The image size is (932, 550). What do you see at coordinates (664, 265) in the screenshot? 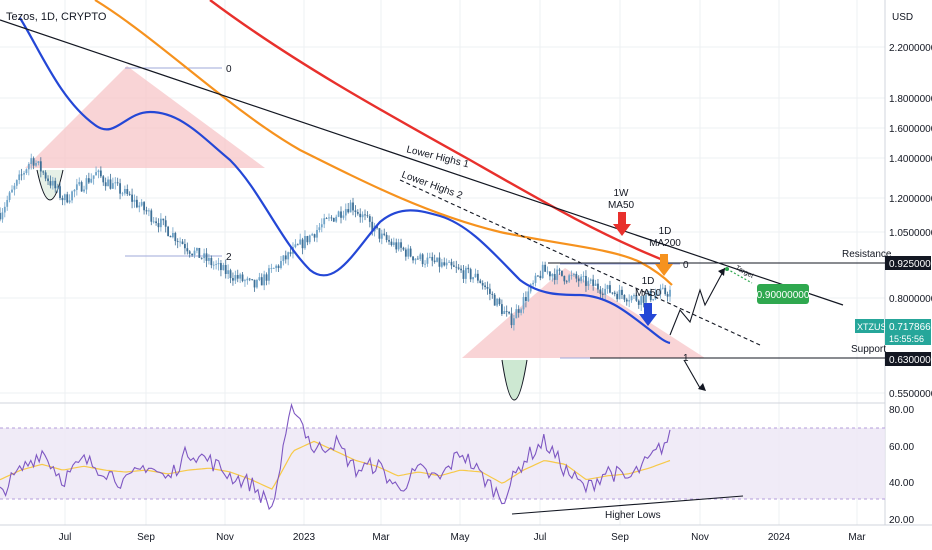
I see `ma200-1d-arrow` at bounding box center [664, 265].